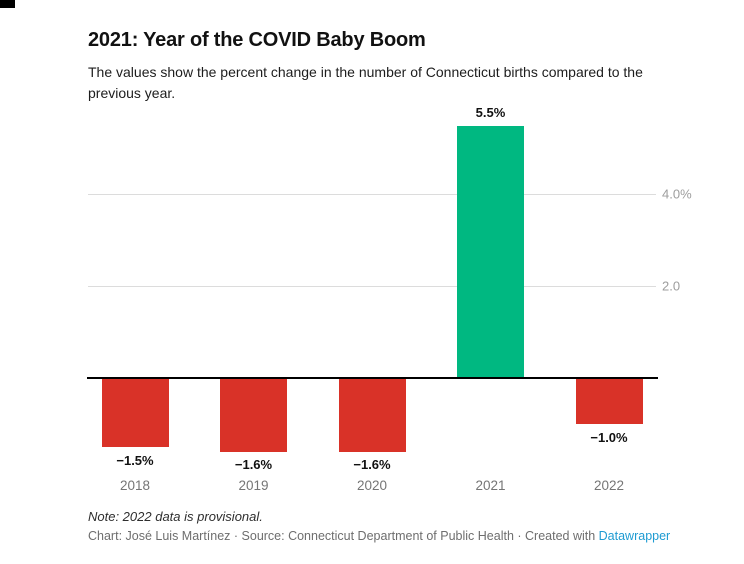  I want to click on x-axis-label-2022: 2022, so click(609, 485).